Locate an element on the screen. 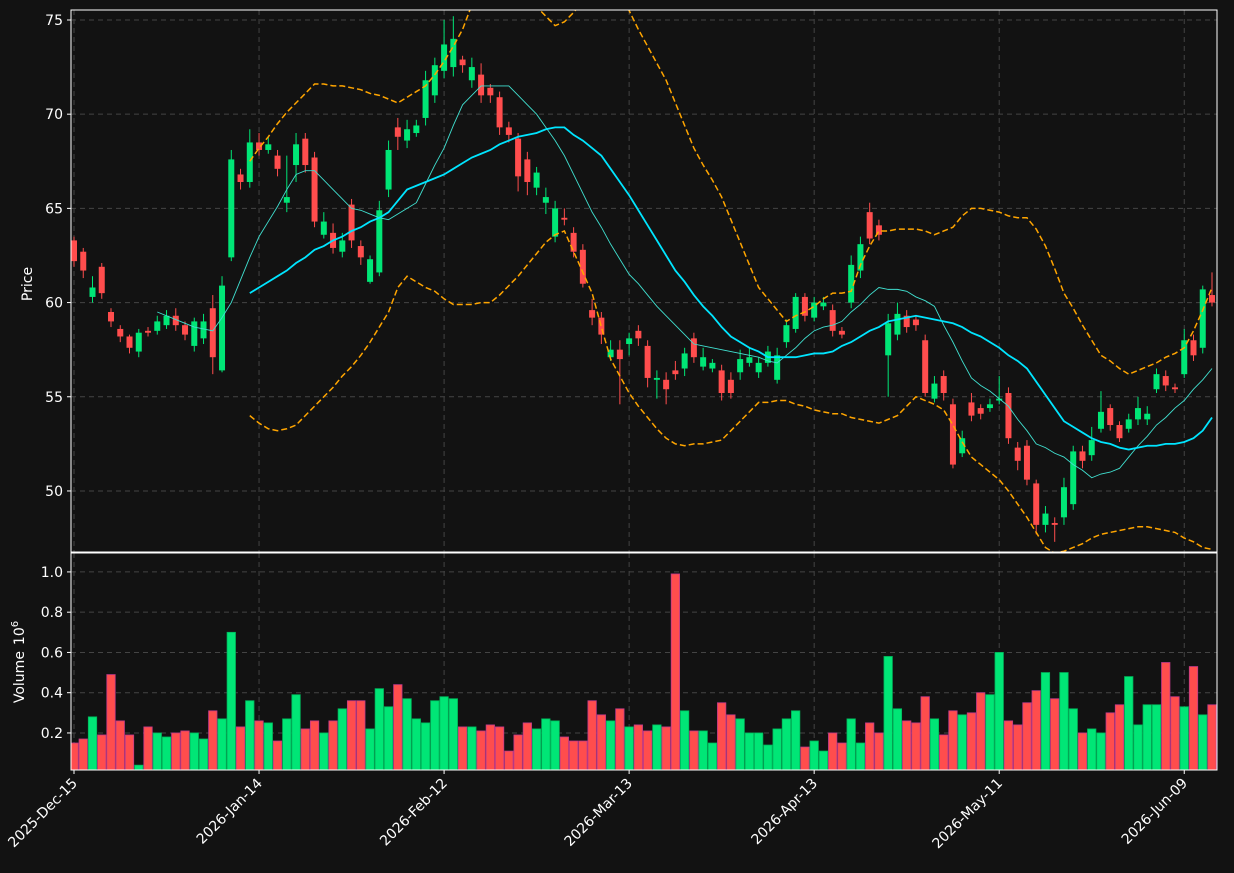  y-tick-label: 1.0 is located at coordinates (52, 573).